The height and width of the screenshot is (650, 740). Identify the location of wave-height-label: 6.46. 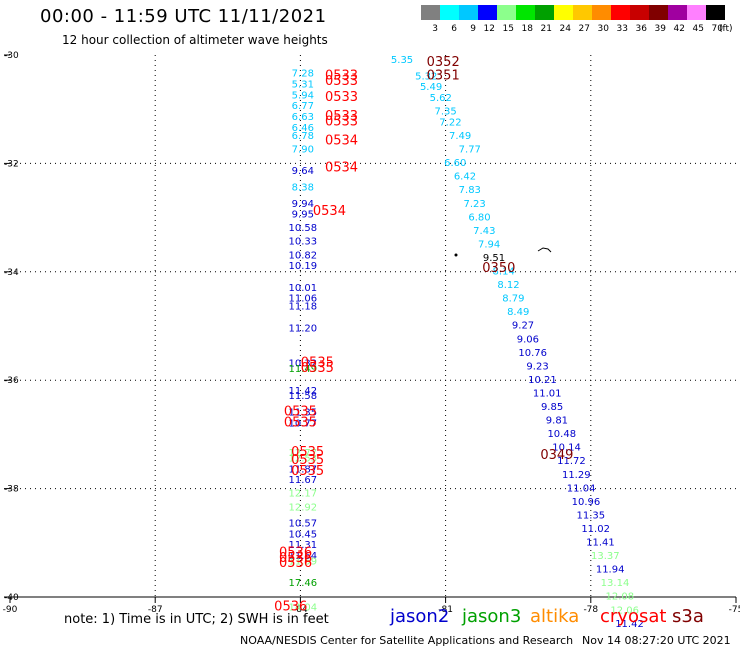
(303, 128).